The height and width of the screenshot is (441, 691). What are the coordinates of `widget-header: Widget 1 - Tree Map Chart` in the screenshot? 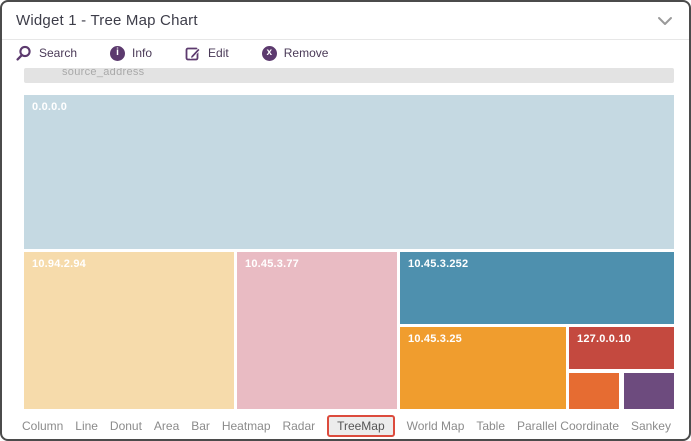 It's located at (345, 21).